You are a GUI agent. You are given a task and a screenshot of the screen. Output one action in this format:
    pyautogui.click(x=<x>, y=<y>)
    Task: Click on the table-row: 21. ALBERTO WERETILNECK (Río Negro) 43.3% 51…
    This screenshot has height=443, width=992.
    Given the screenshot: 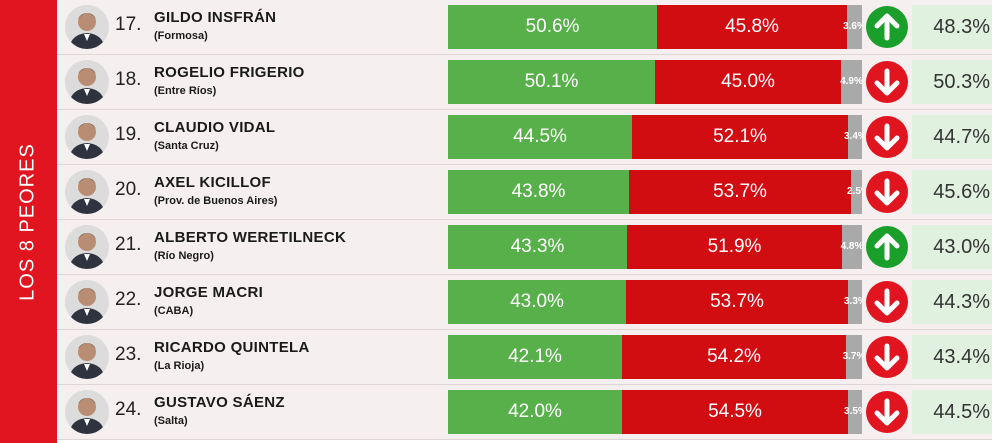 What is the action you would take?
    pyautogui.click(x=524, y=247)
    